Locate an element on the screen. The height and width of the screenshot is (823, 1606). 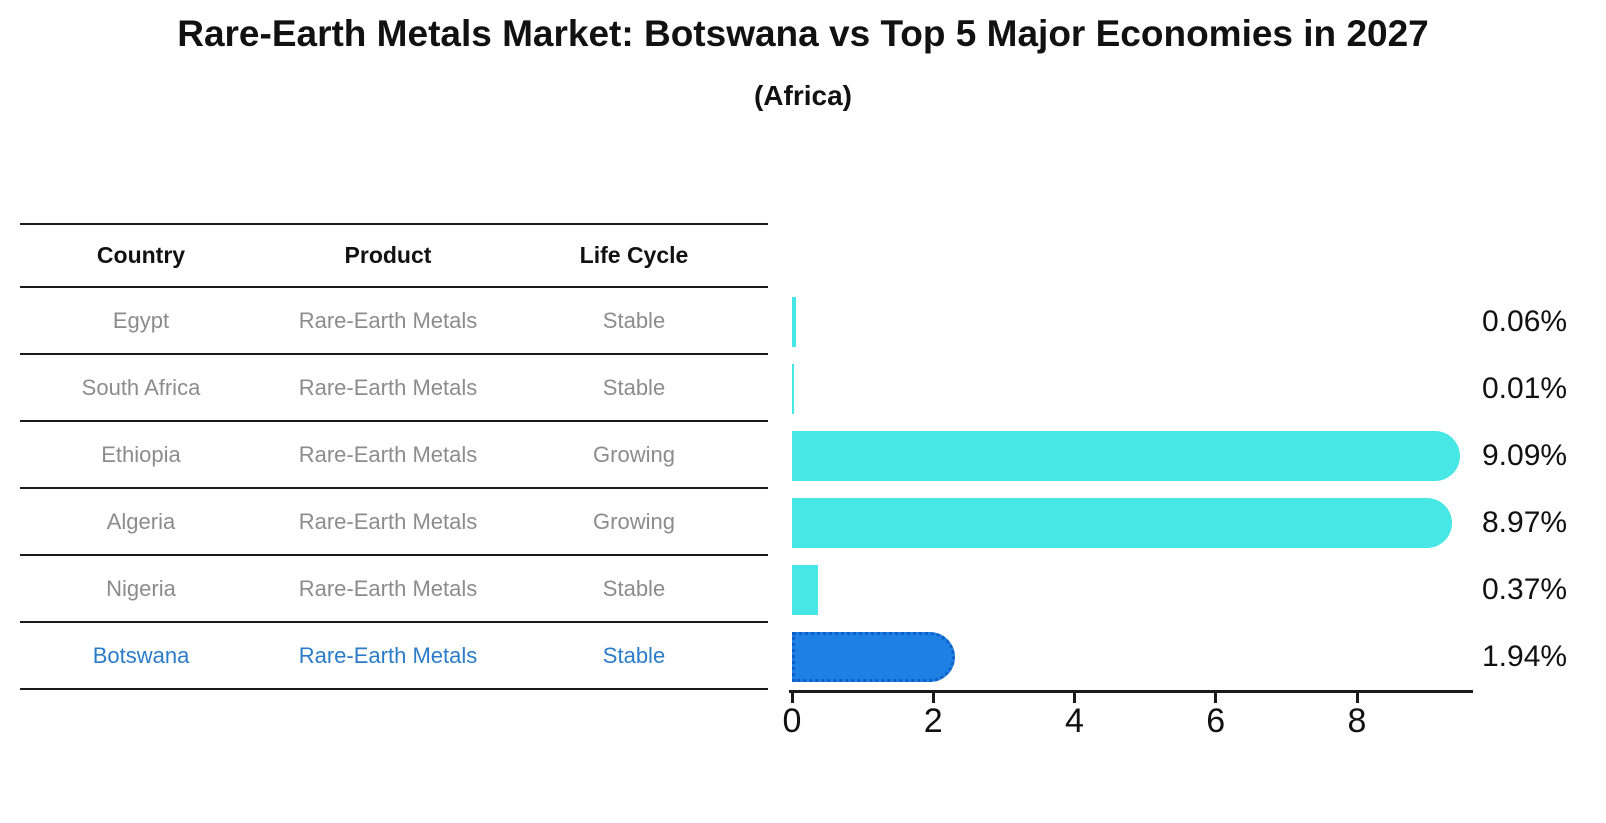
column-header-life-cycle: Life Cycle is located at coordinates (634, 255).